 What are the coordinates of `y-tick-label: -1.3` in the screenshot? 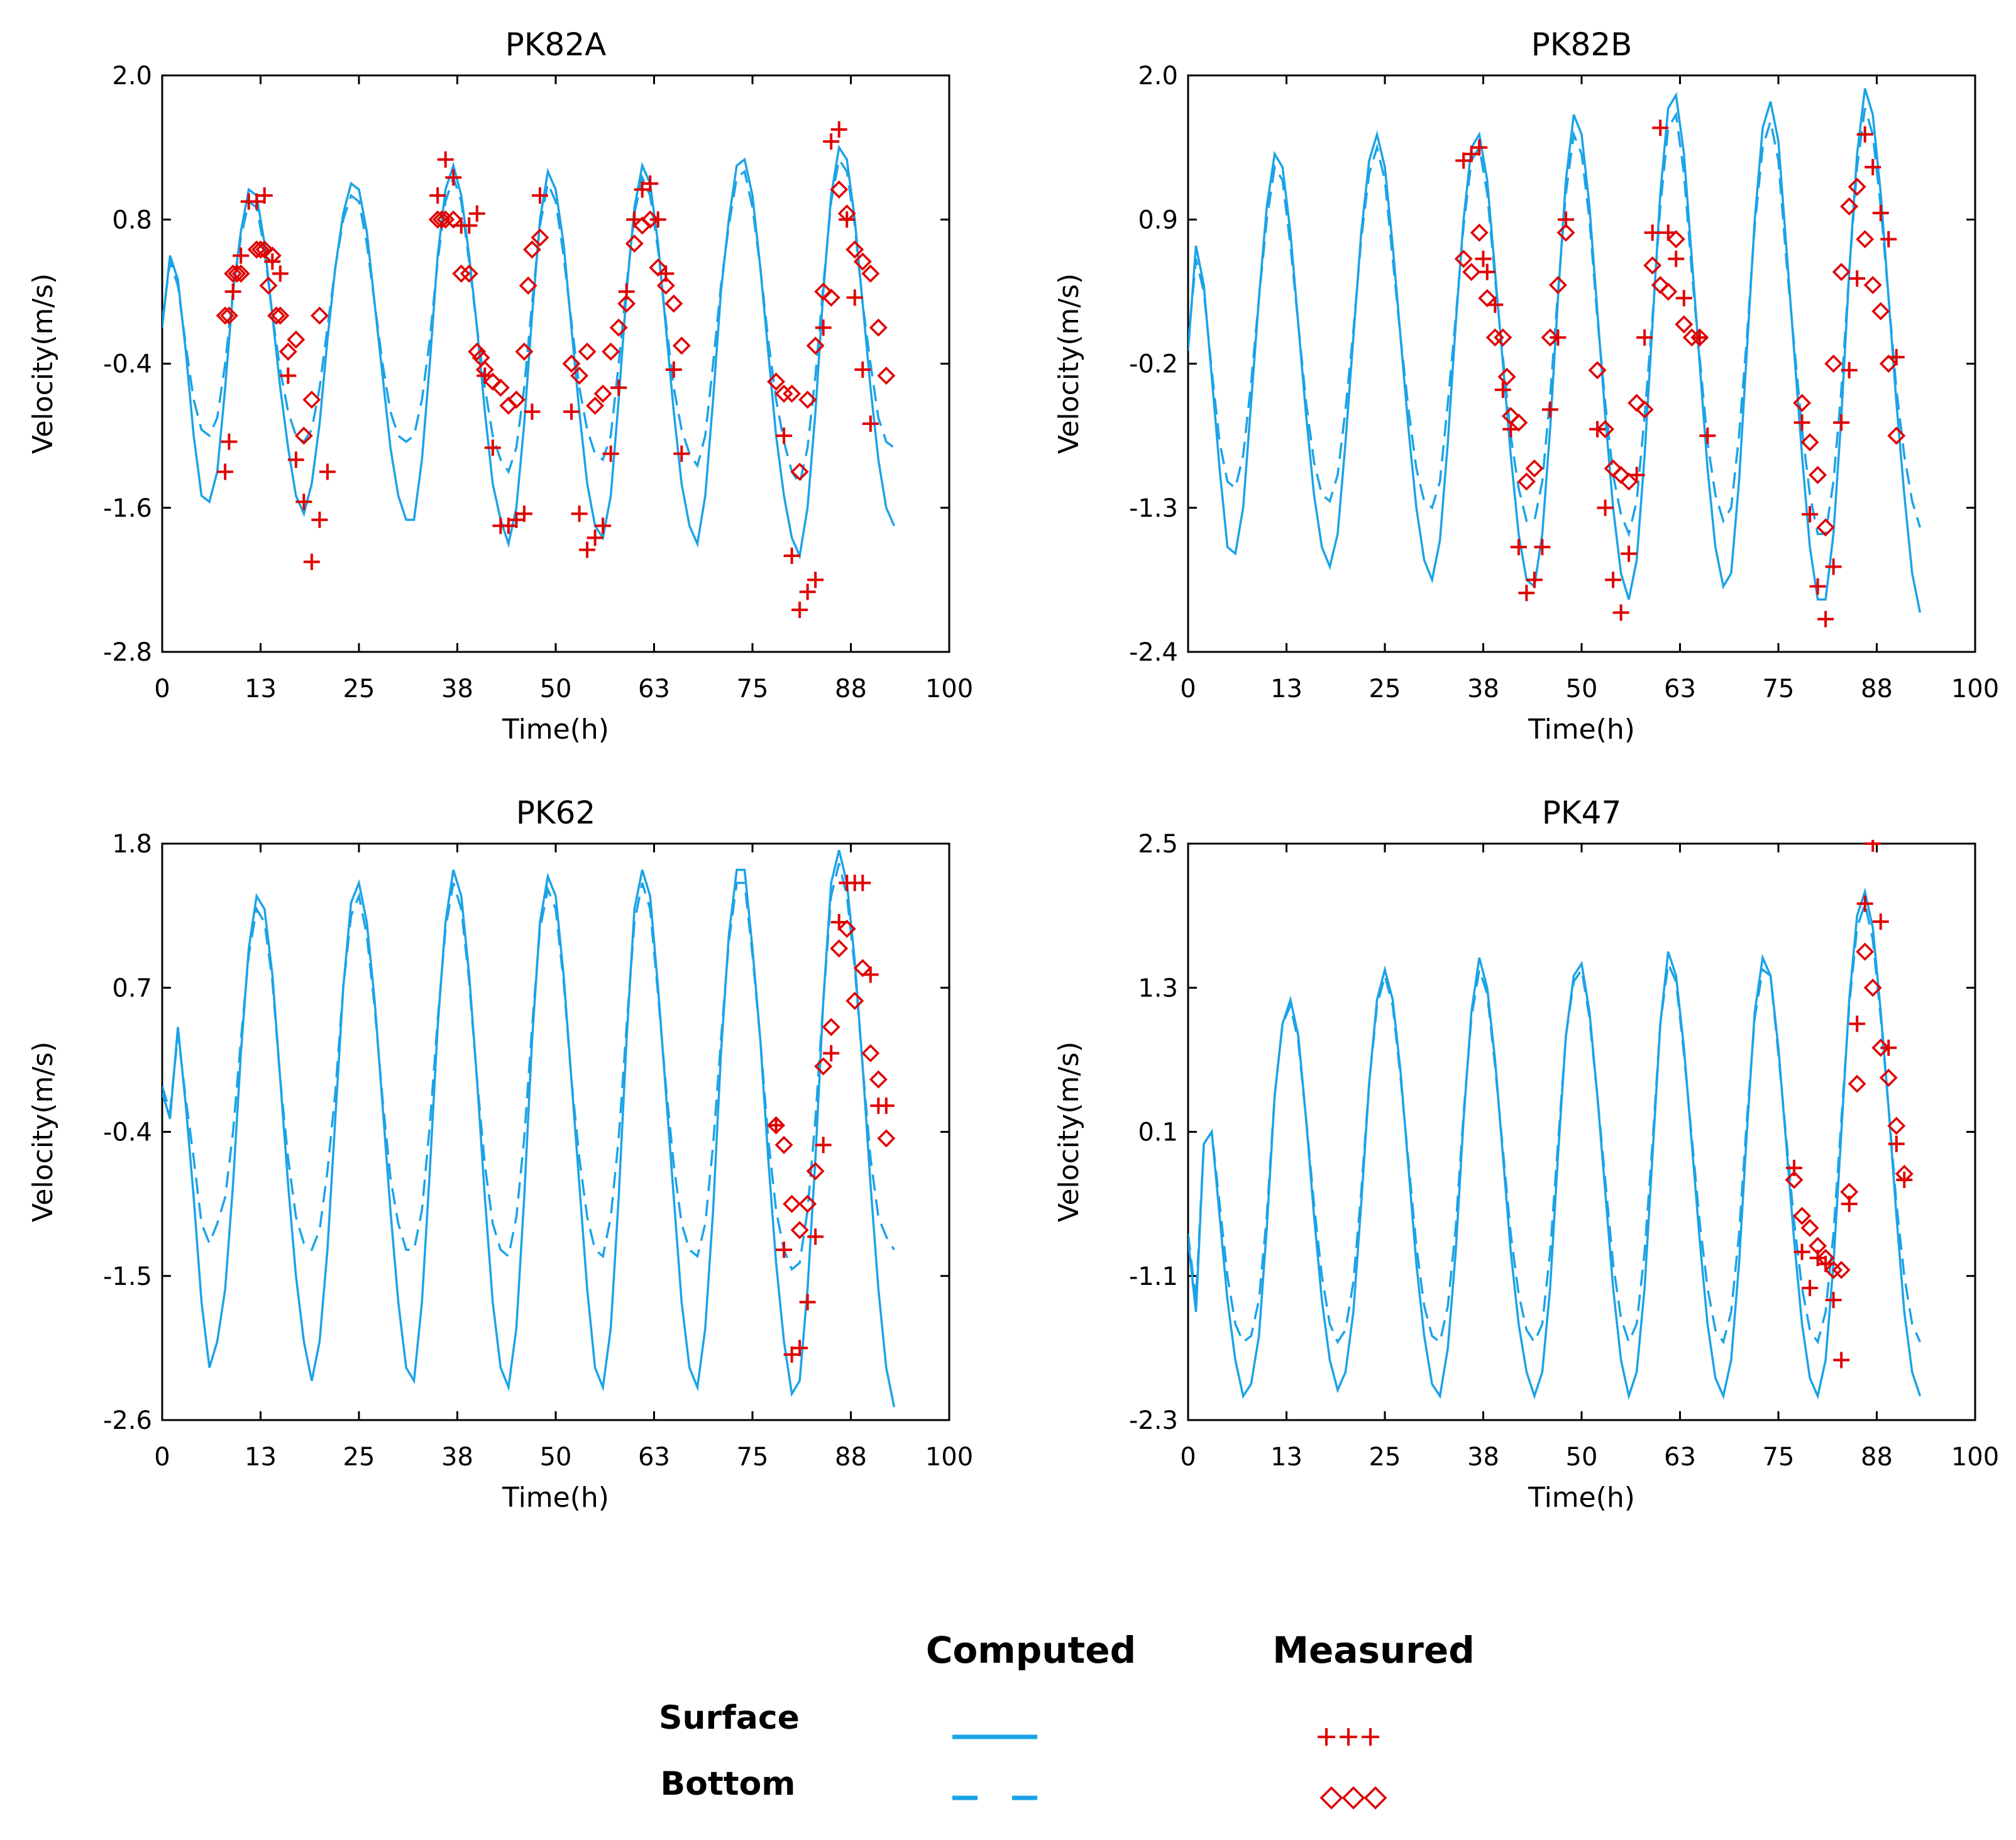 It's located at (1153, 508).